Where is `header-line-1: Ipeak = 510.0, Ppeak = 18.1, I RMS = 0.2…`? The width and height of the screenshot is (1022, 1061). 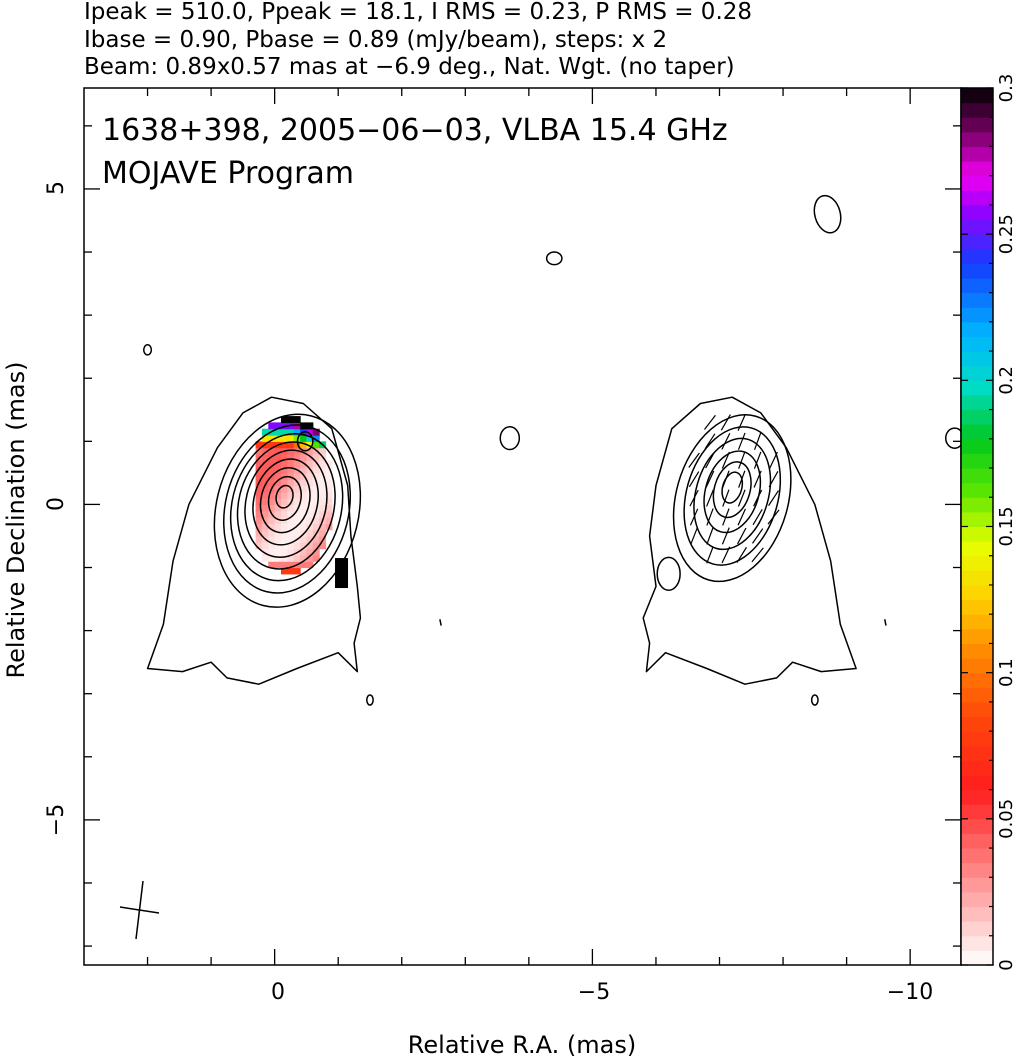
header-line-1: Ipeak = 510.0, Ppeak = 18.1, I RMS = 0.2… is located at coordinates (418, 12).